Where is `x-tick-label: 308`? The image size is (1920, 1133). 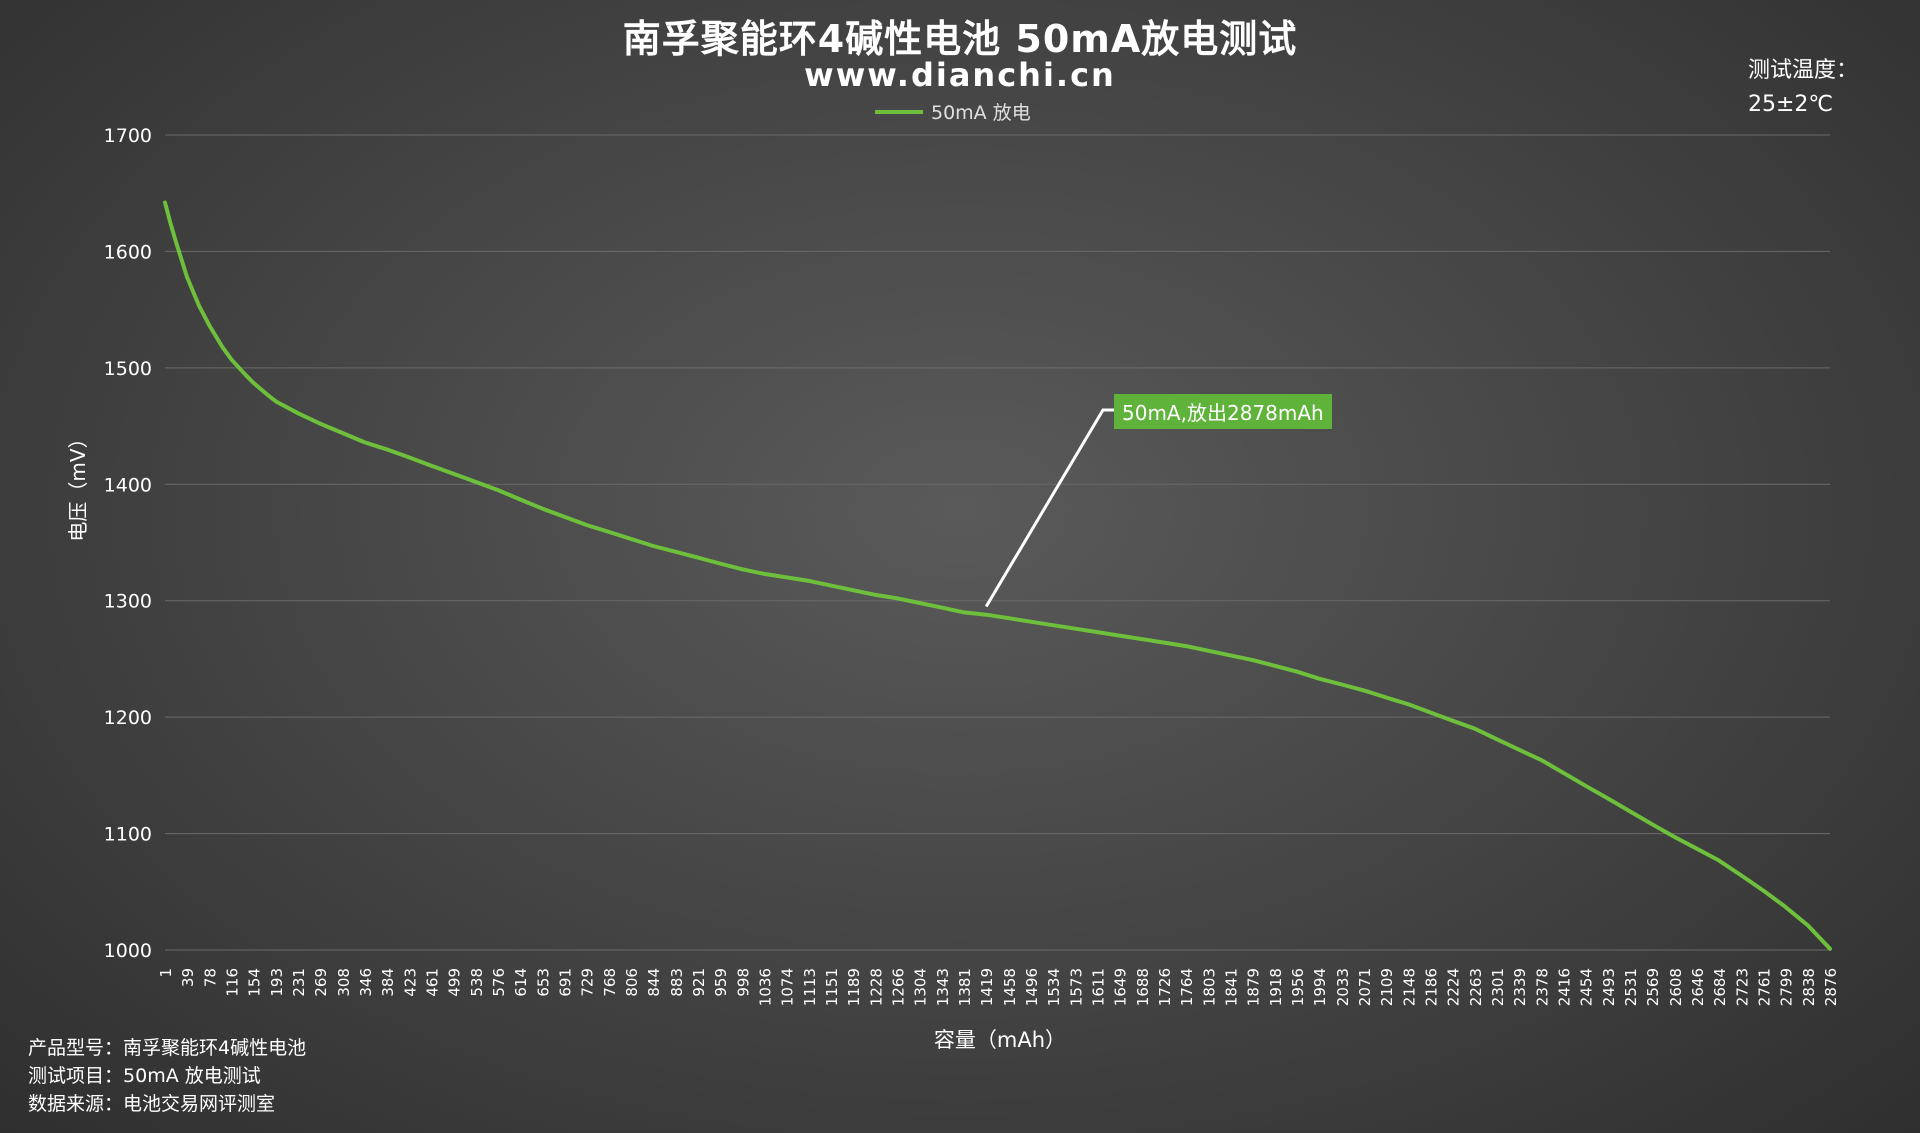 x-tick-label: 308 is located at coordinates (344, 982).